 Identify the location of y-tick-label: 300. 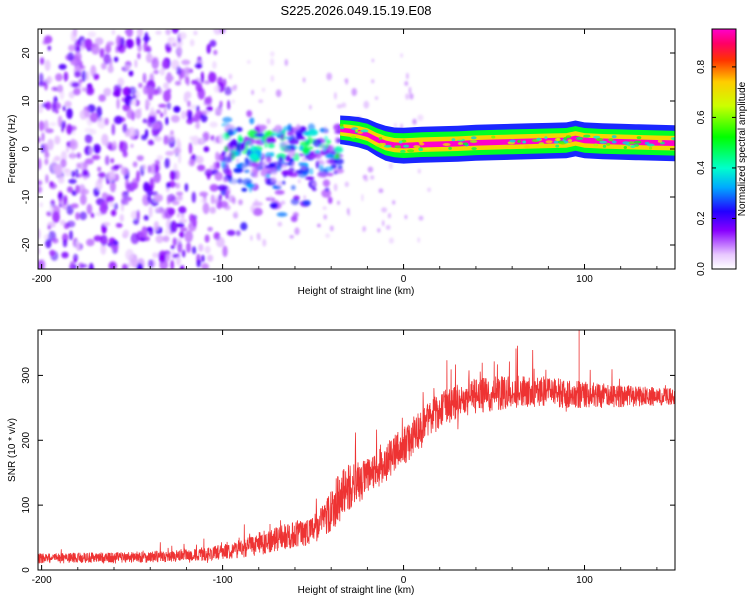
(26, 375).